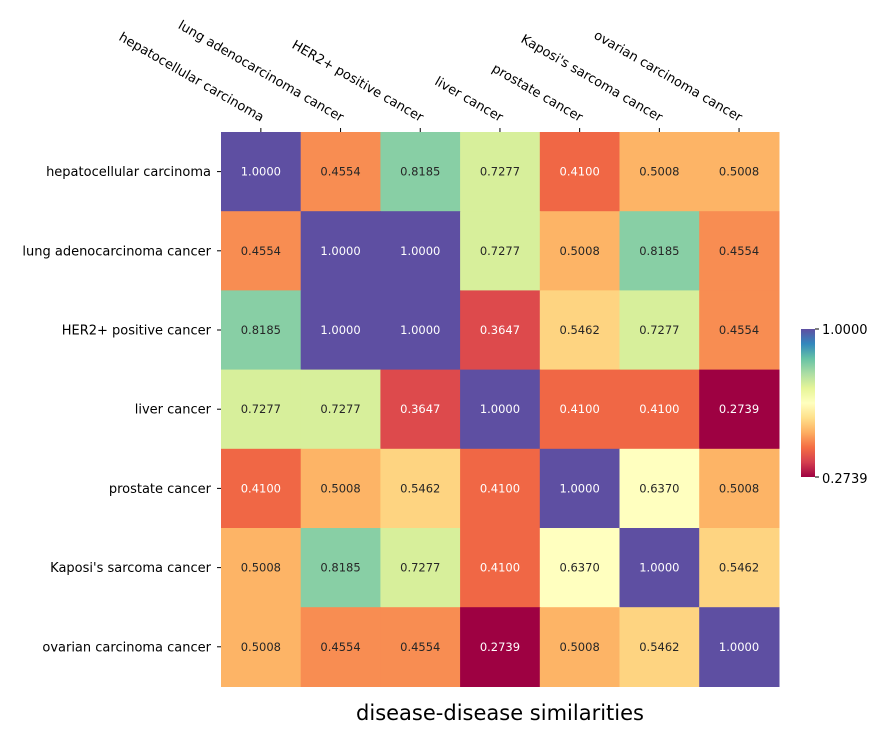 Image resolution: width=879 pixels, height=733 pixels. I want to click on y-tick-label: hepatocellular carcinoma, so click(128, 172).